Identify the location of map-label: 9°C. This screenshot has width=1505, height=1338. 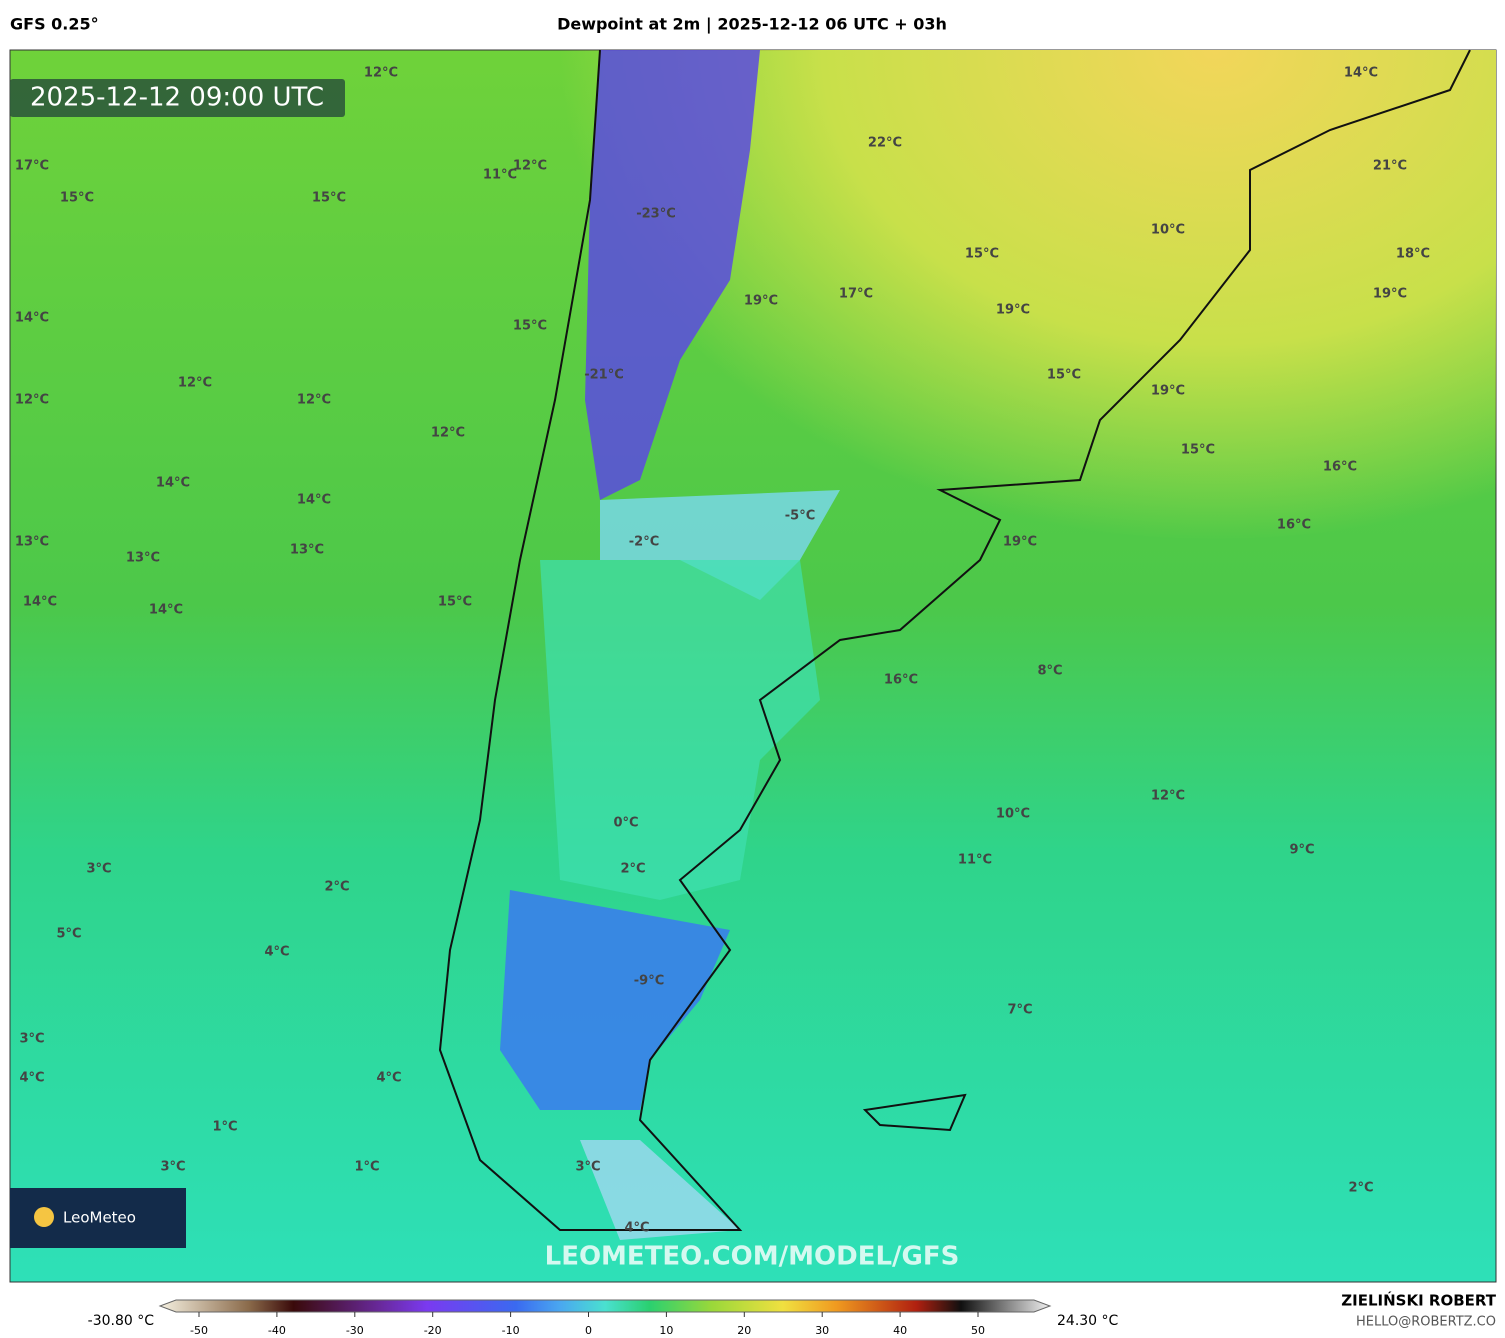
(1301, 850).